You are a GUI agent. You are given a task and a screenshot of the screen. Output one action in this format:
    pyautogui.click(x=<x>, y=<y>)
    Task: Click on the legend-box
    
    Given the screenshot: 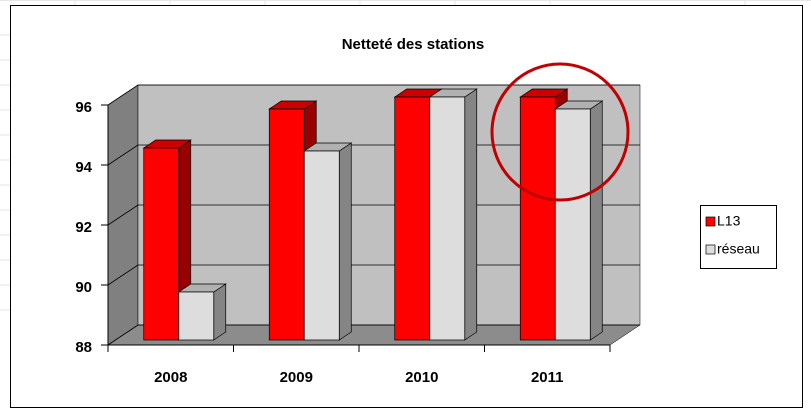 What is the action you would take?
    pyautogui.click(x=738, y=237)
    